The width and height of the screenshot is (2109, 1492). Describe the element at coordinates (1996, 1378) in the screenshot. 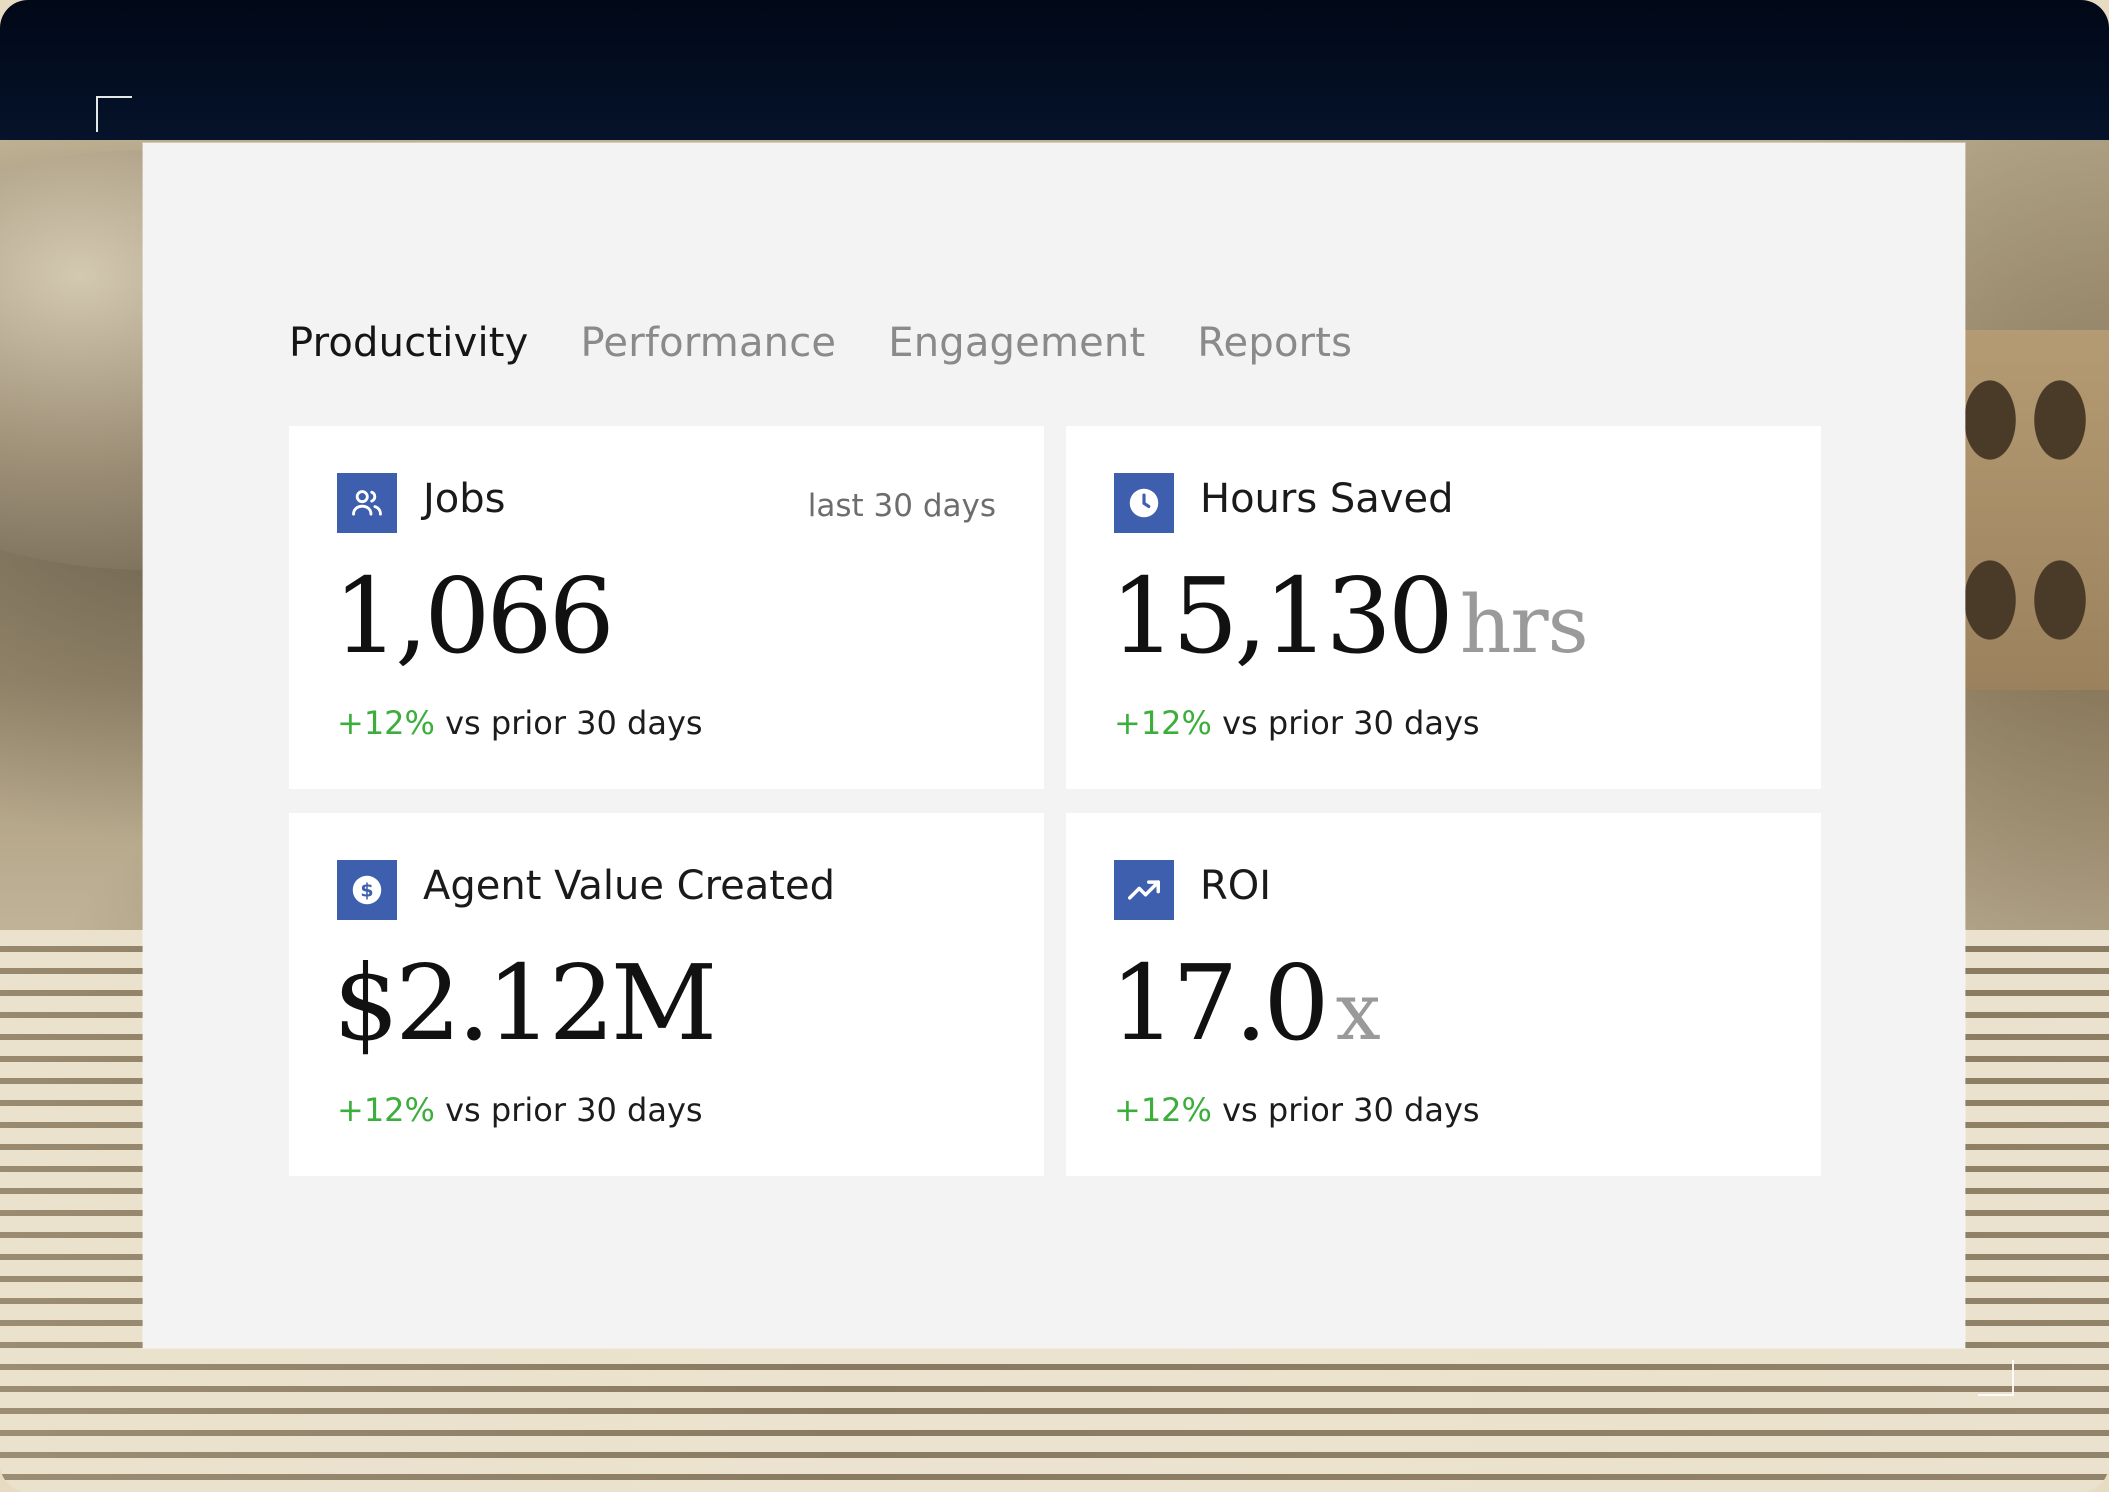

I see `frame-corner-bottom-right` at that location.